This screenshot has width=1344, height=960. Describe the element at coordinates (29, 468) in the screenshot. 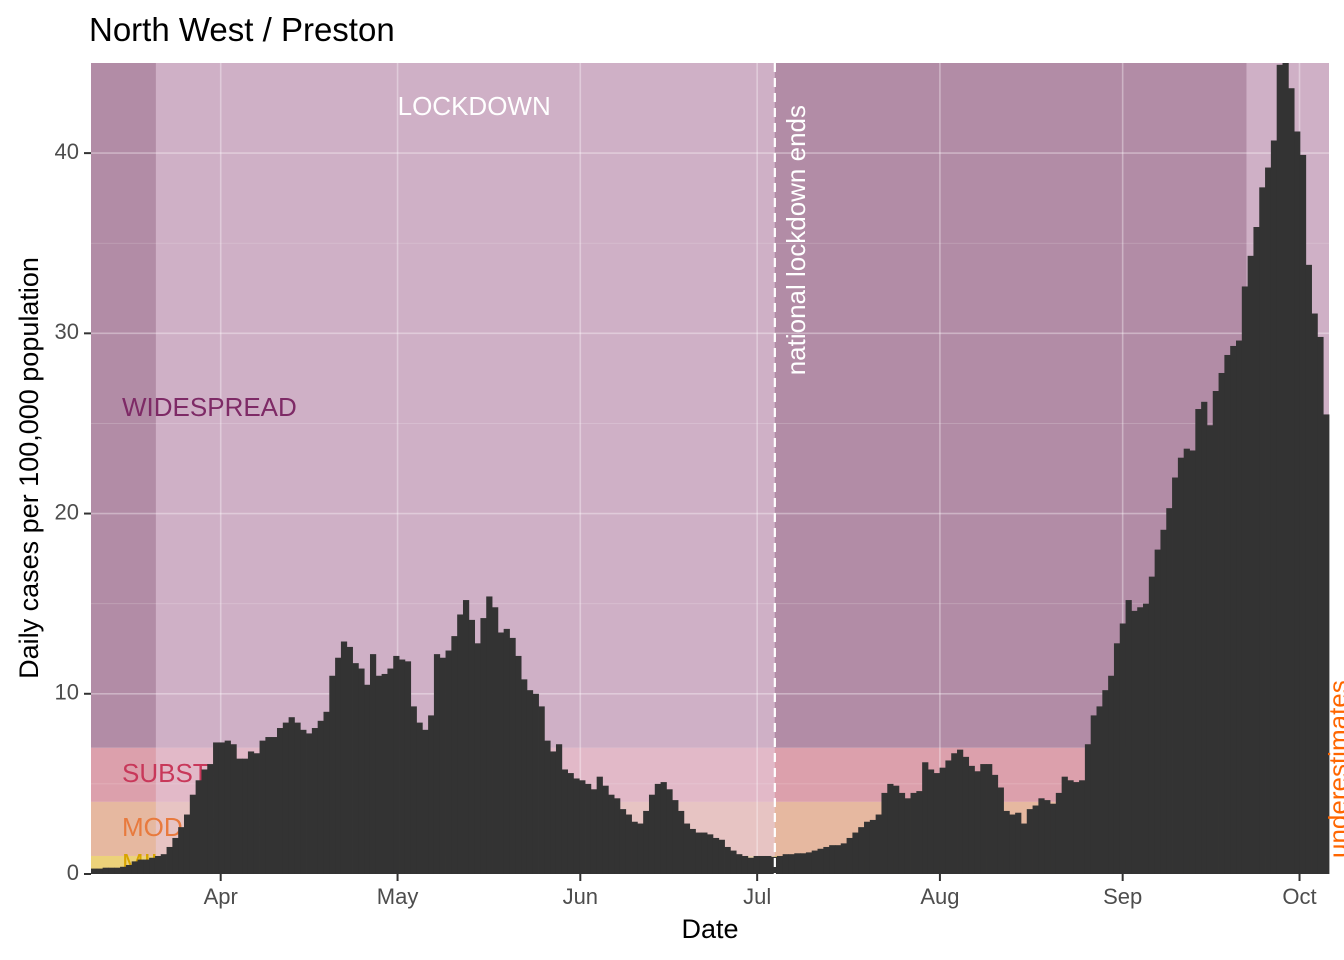

I see `y-axis-title: Daily cases per 100,000 population` at that location.